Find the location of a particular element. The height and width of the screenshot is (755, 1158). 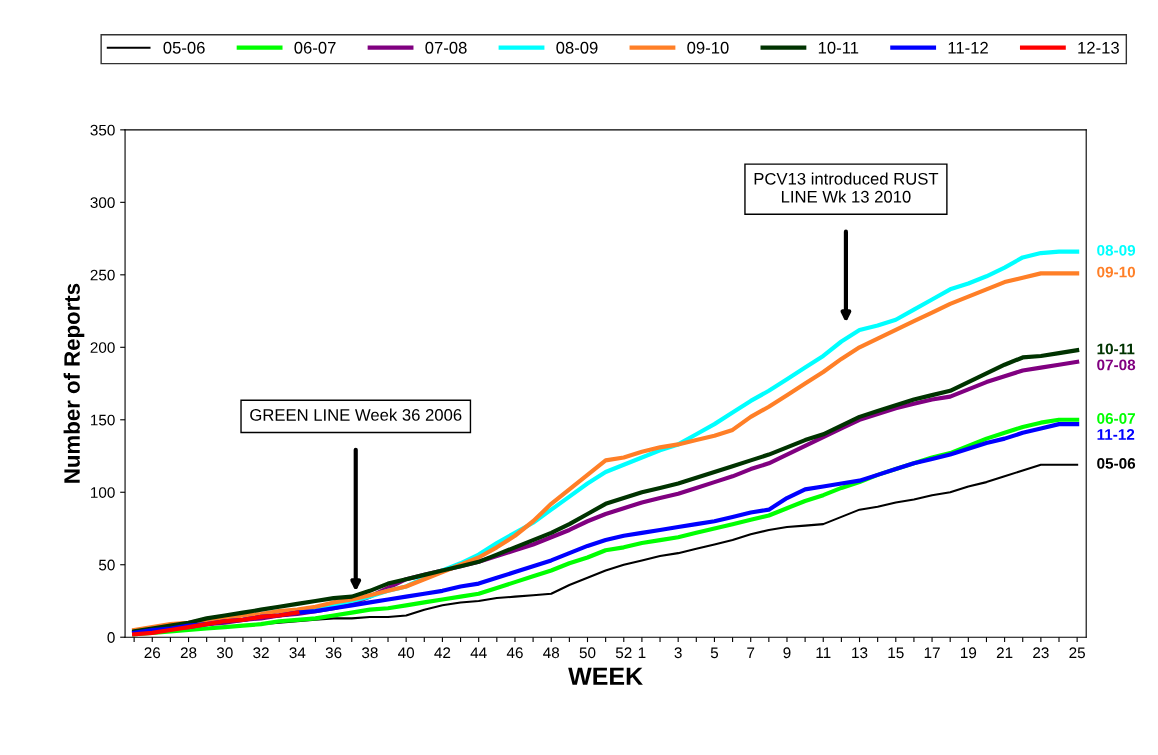

legend-label: 12-13 is located at coordinates (1098, 47).